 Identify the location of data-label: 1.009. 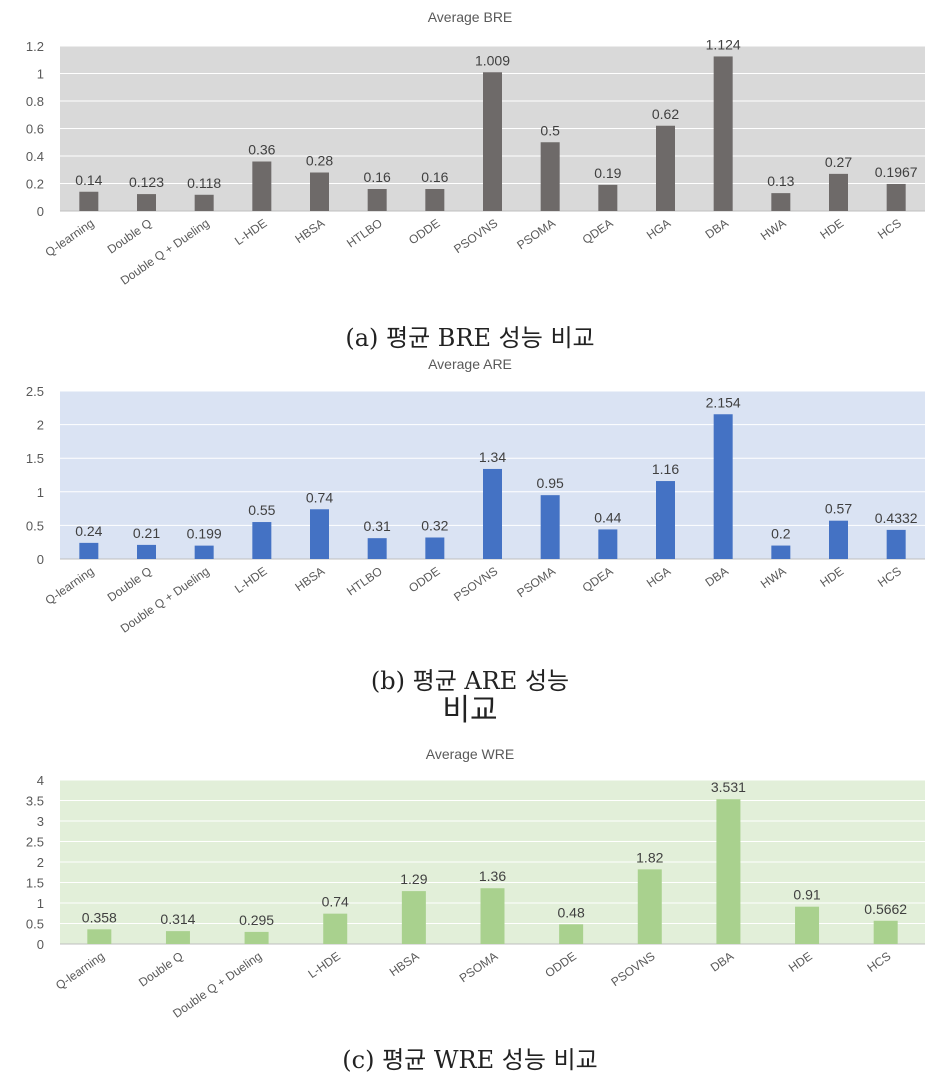
(492, 60).